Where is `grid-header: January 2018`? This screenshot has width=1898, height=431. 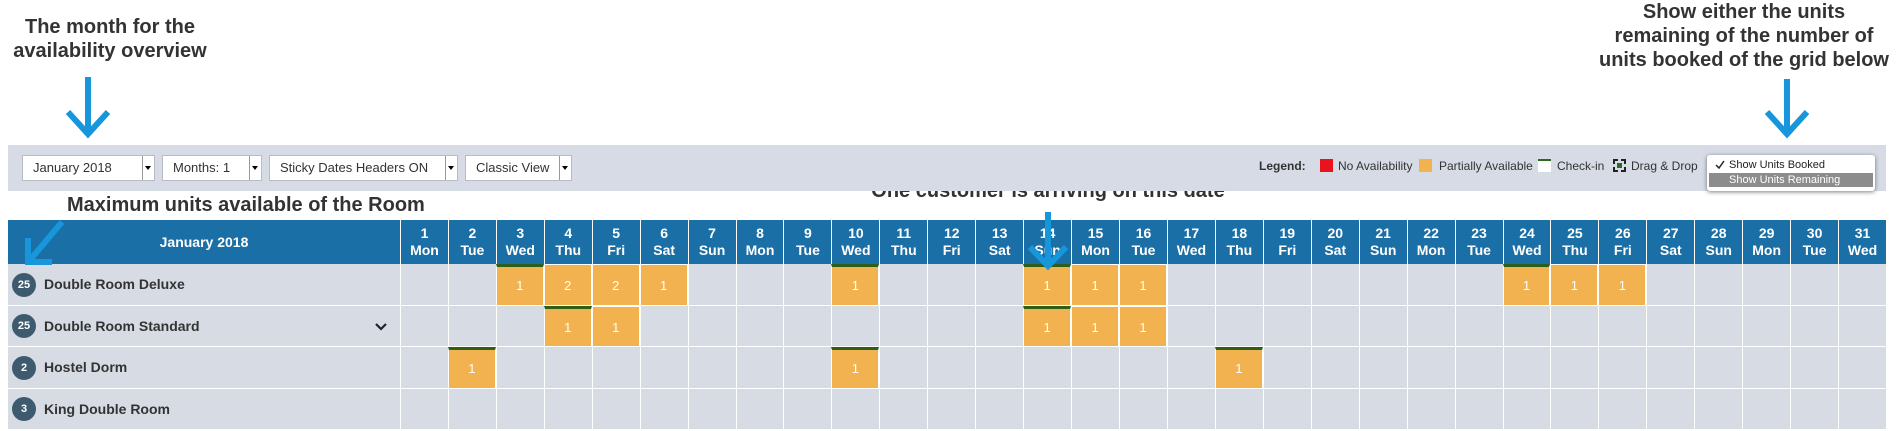
grid-header: January 2018 is located at coordinates (204, 242).